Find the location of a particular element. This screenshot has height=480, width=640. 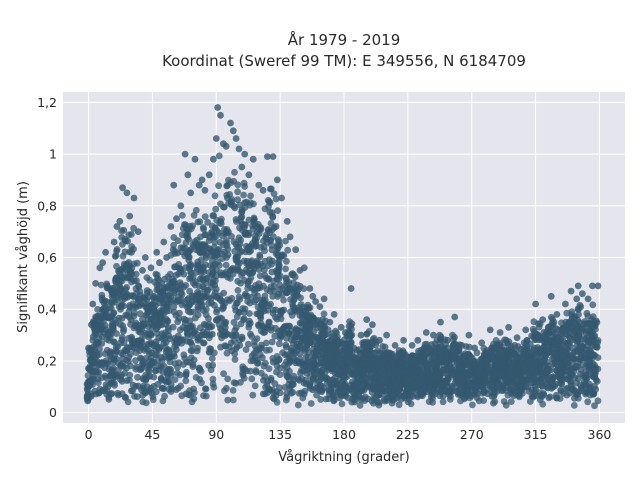

x-tick-label: 270 is located at coordinates (472, 434).